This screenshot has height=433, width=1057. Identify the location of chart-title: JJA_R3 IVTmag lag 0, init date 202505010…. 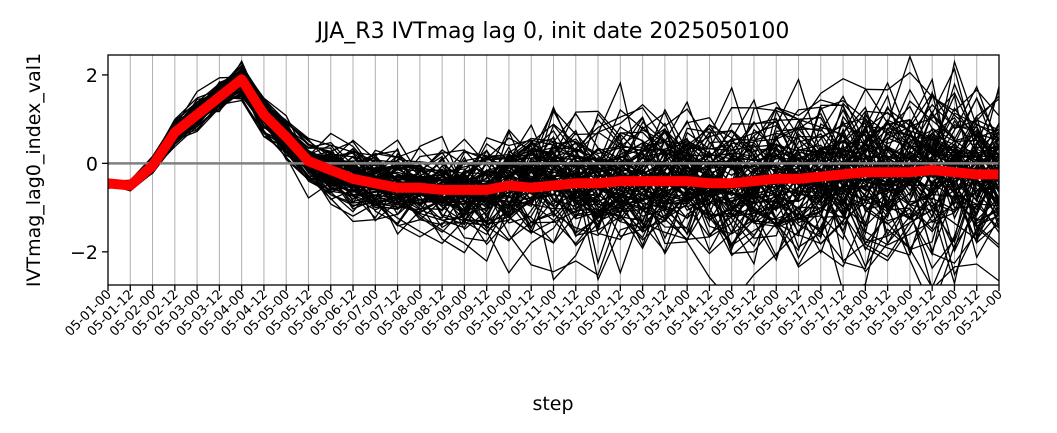
(552, 31).